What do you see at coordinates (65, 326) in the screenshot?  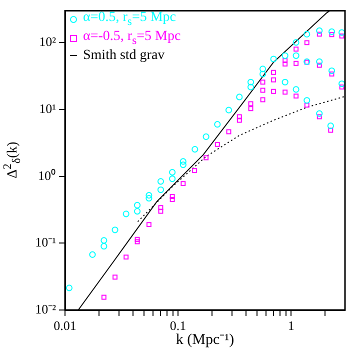 I see `x-tick-label: 0.01` at bounding box center [65, 326].